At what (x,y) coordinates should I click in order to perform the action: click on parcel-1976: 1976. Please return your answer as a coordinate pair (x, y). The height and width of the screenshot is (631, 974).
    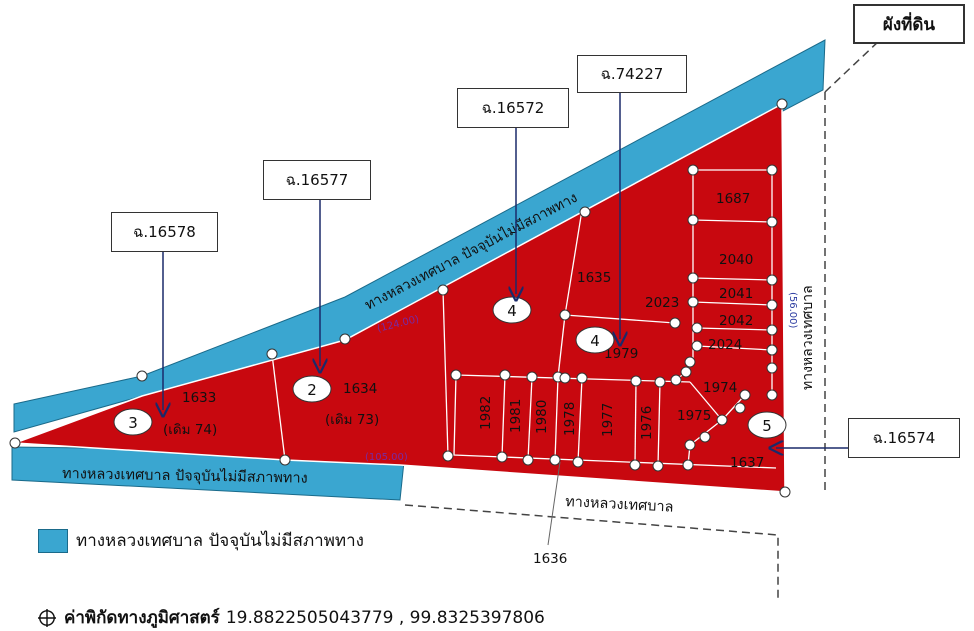
    Looking at the image, I should click on (647, 423).